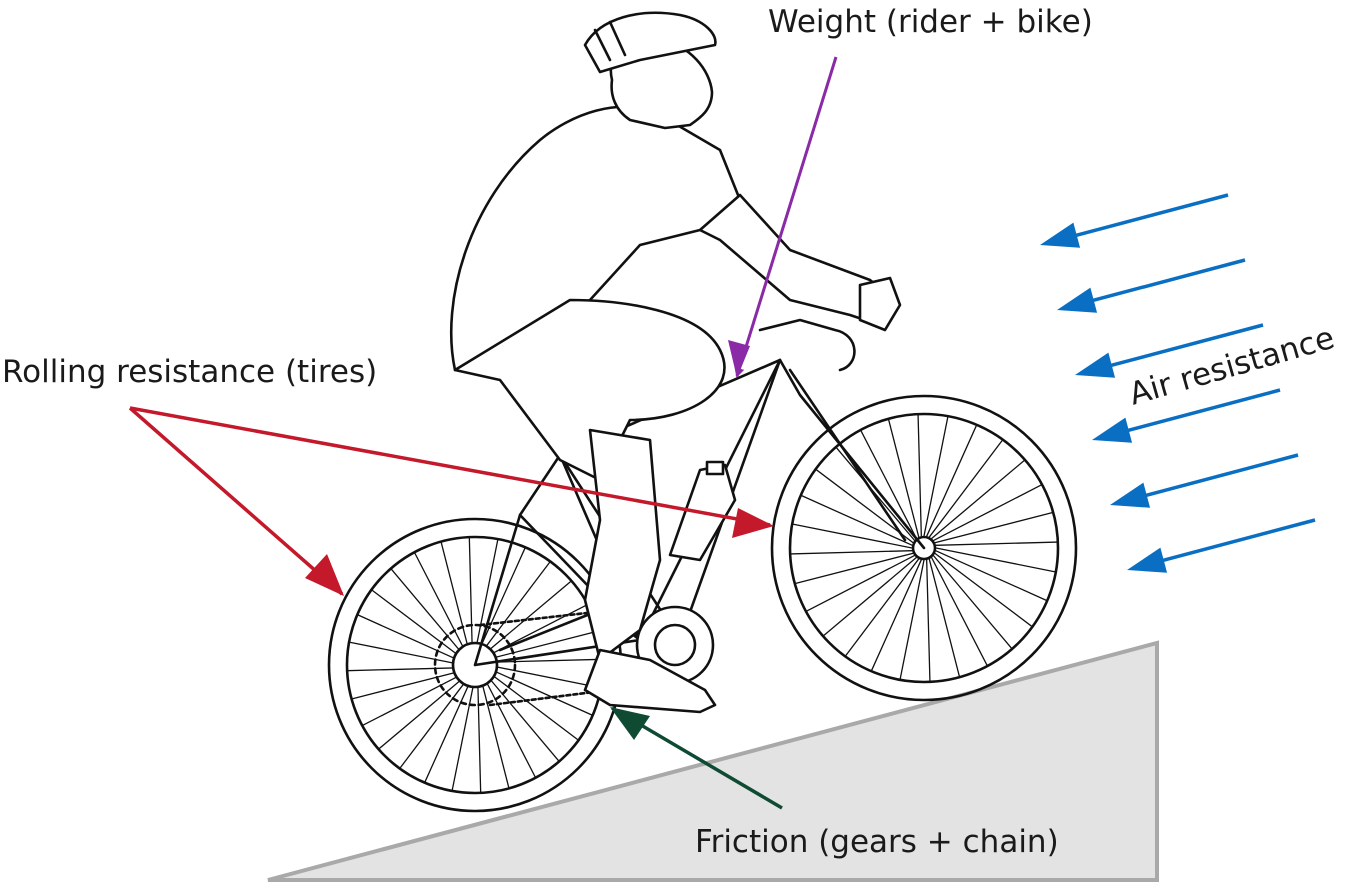 The height and width of the screenshot is (882, 1357). What do you see at coordinates (786, 217) in the screenshot?
I see `weight-arrow` at bounding box center [786, 217].